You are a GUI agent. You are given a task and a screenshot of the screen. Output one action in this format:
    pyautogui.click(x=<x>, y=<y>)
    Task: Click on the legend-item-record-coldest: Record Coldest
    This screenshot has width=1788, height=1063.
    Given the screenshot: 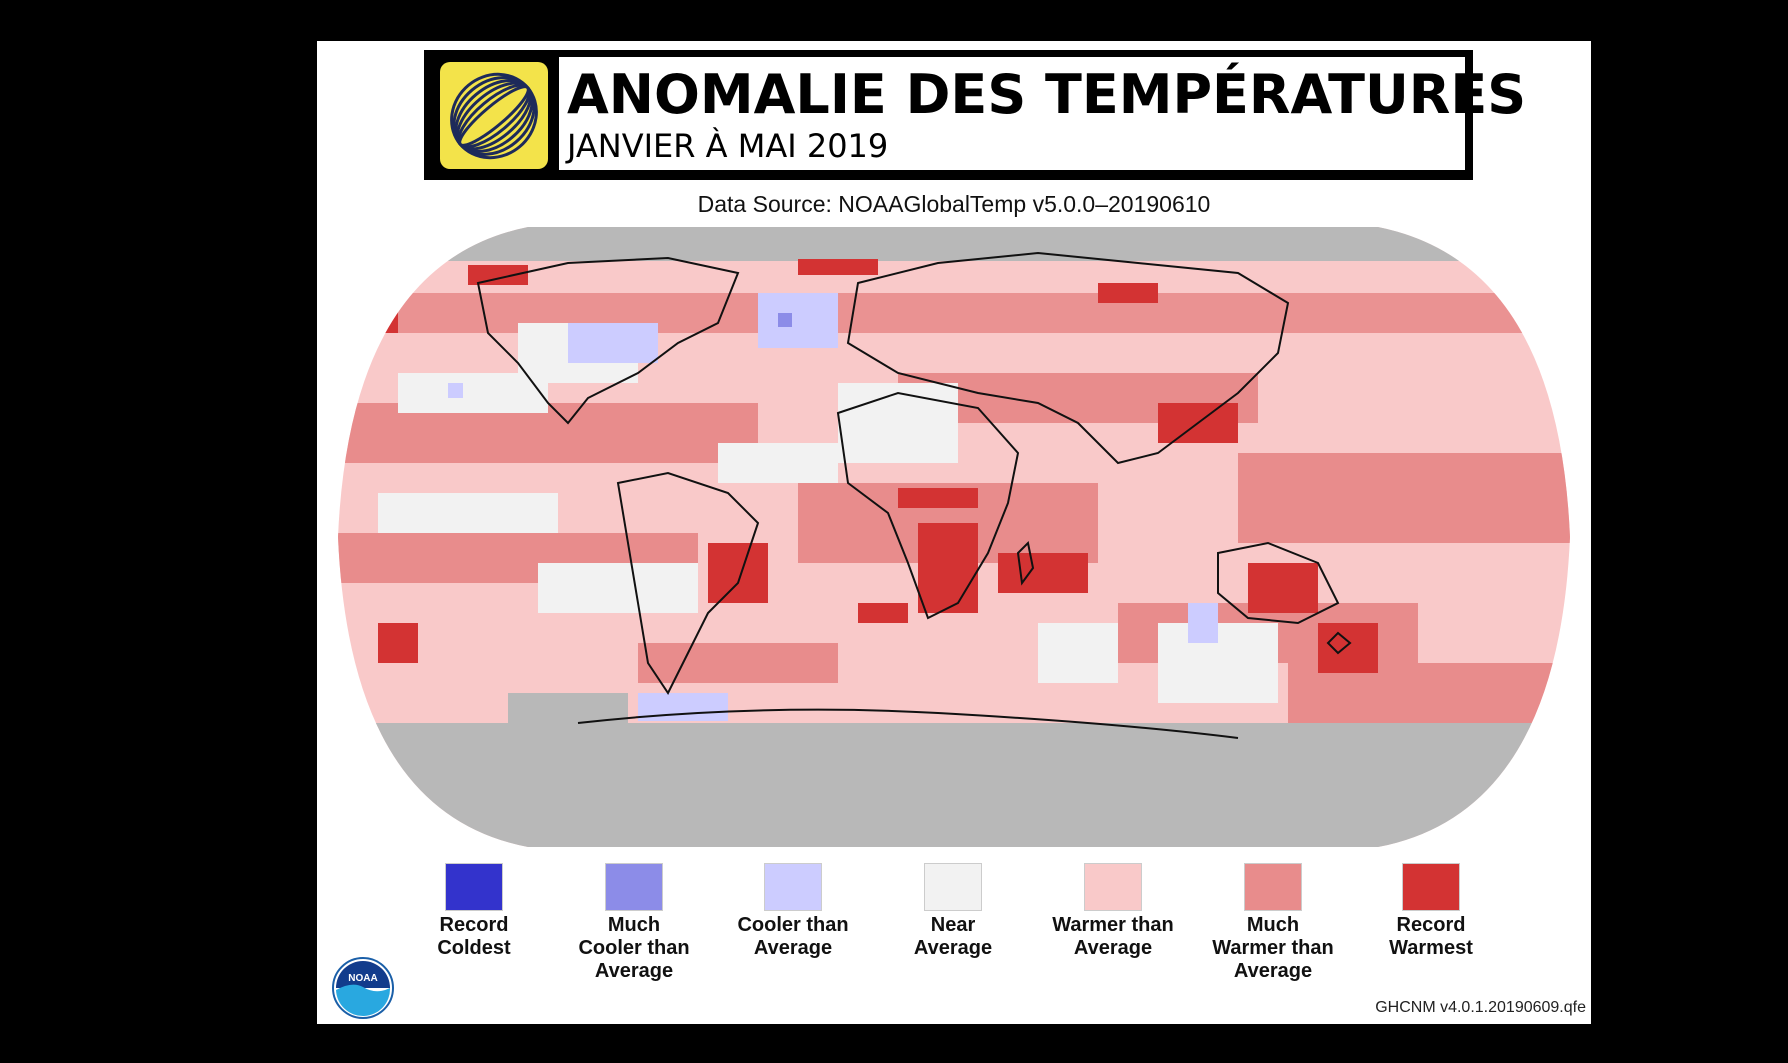 What is the action you would take?
    pyautogui.click(x=474, y=911)
    